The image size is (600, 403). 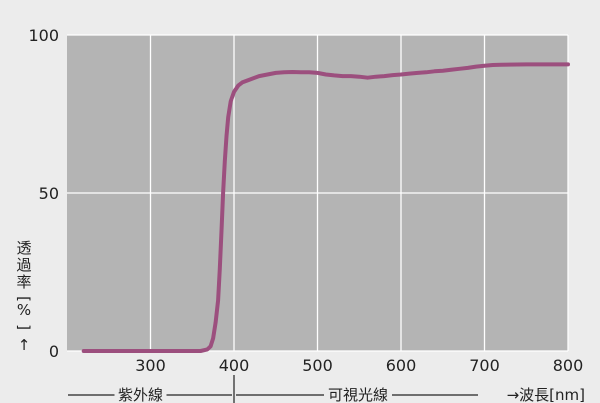 I want to click on region-label-visible: 可視光線, so click(x=358, y=394).